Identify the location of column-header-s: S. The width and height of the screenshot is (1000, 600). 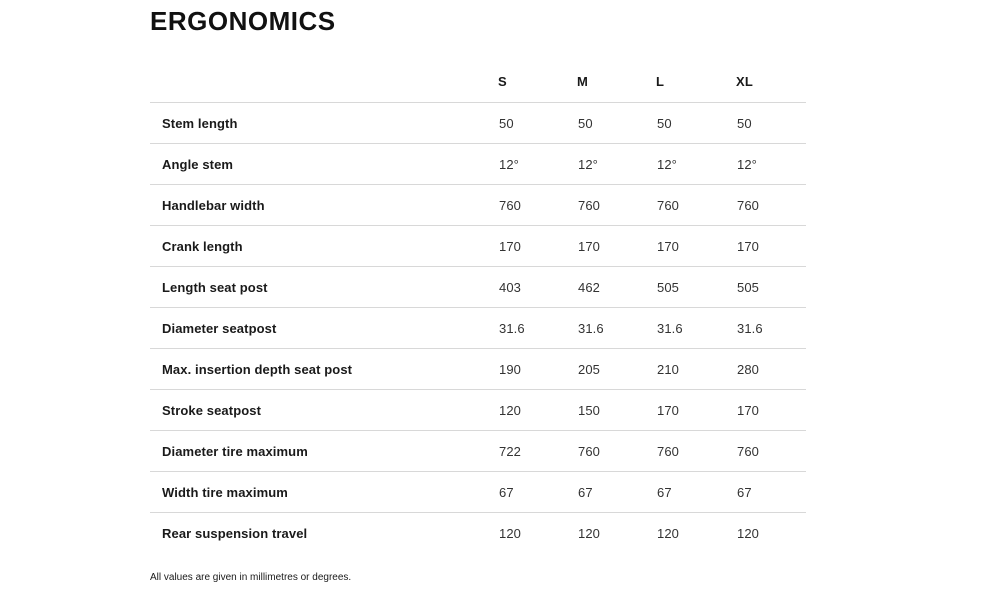
(502, 81).